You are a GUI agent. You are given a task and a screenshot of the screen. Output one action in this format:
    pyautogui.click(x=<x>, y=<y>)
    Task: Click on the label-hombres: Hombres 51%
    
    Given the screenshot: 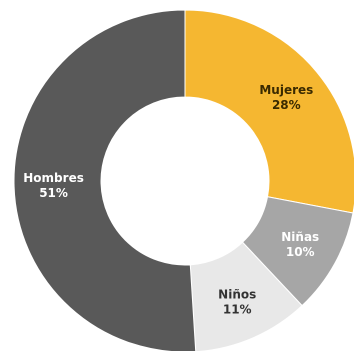 What is the action you would take?
    pyautogui.click(x=53, y=184)
    